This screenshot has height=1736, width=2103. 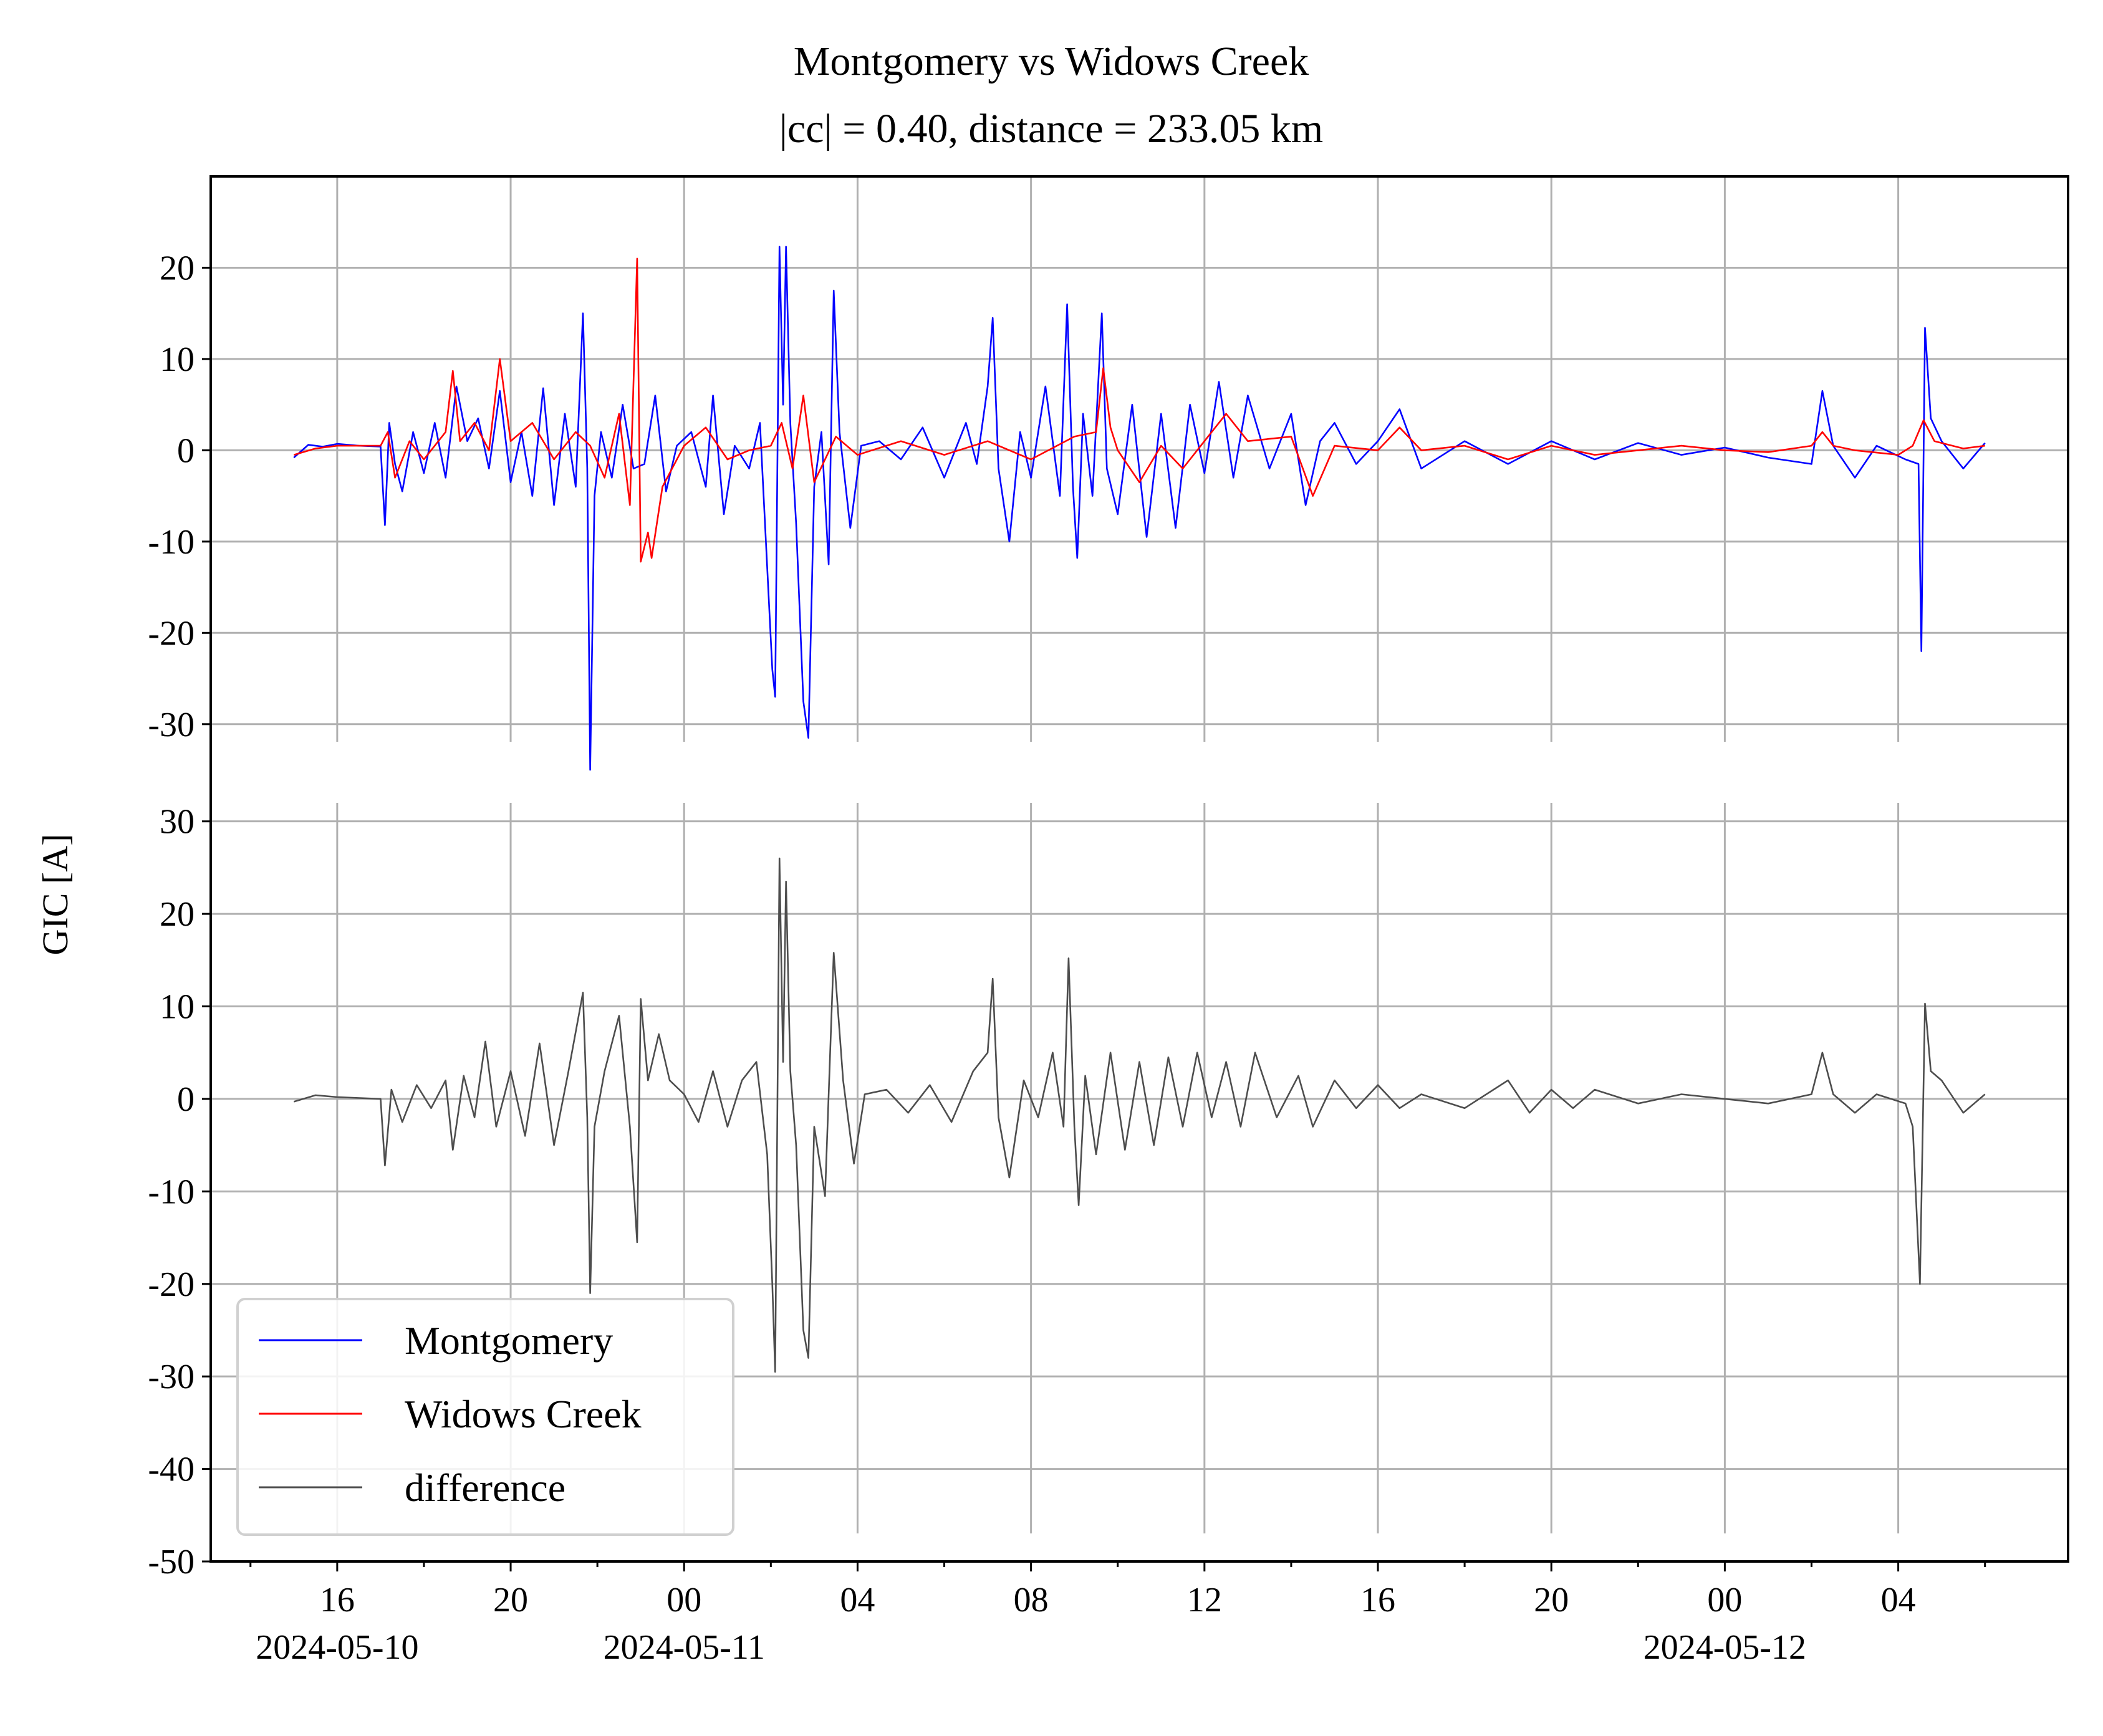 I want to click on chart-subtitle: |cc| = 0.40, distance = 233.05 km, so click(x=1051, y=128).